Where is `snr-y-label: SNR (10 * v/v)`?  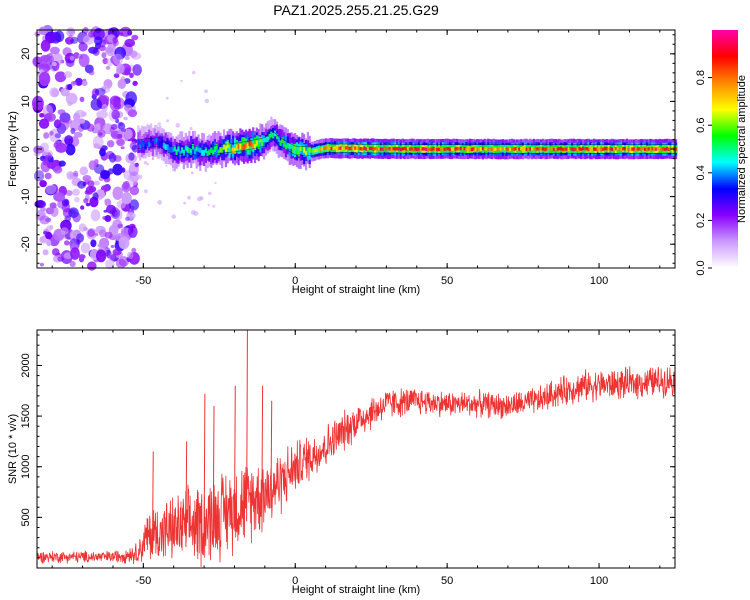 snr-y-label: SNR (10 * v/v) is located at coordinates (13, 449).